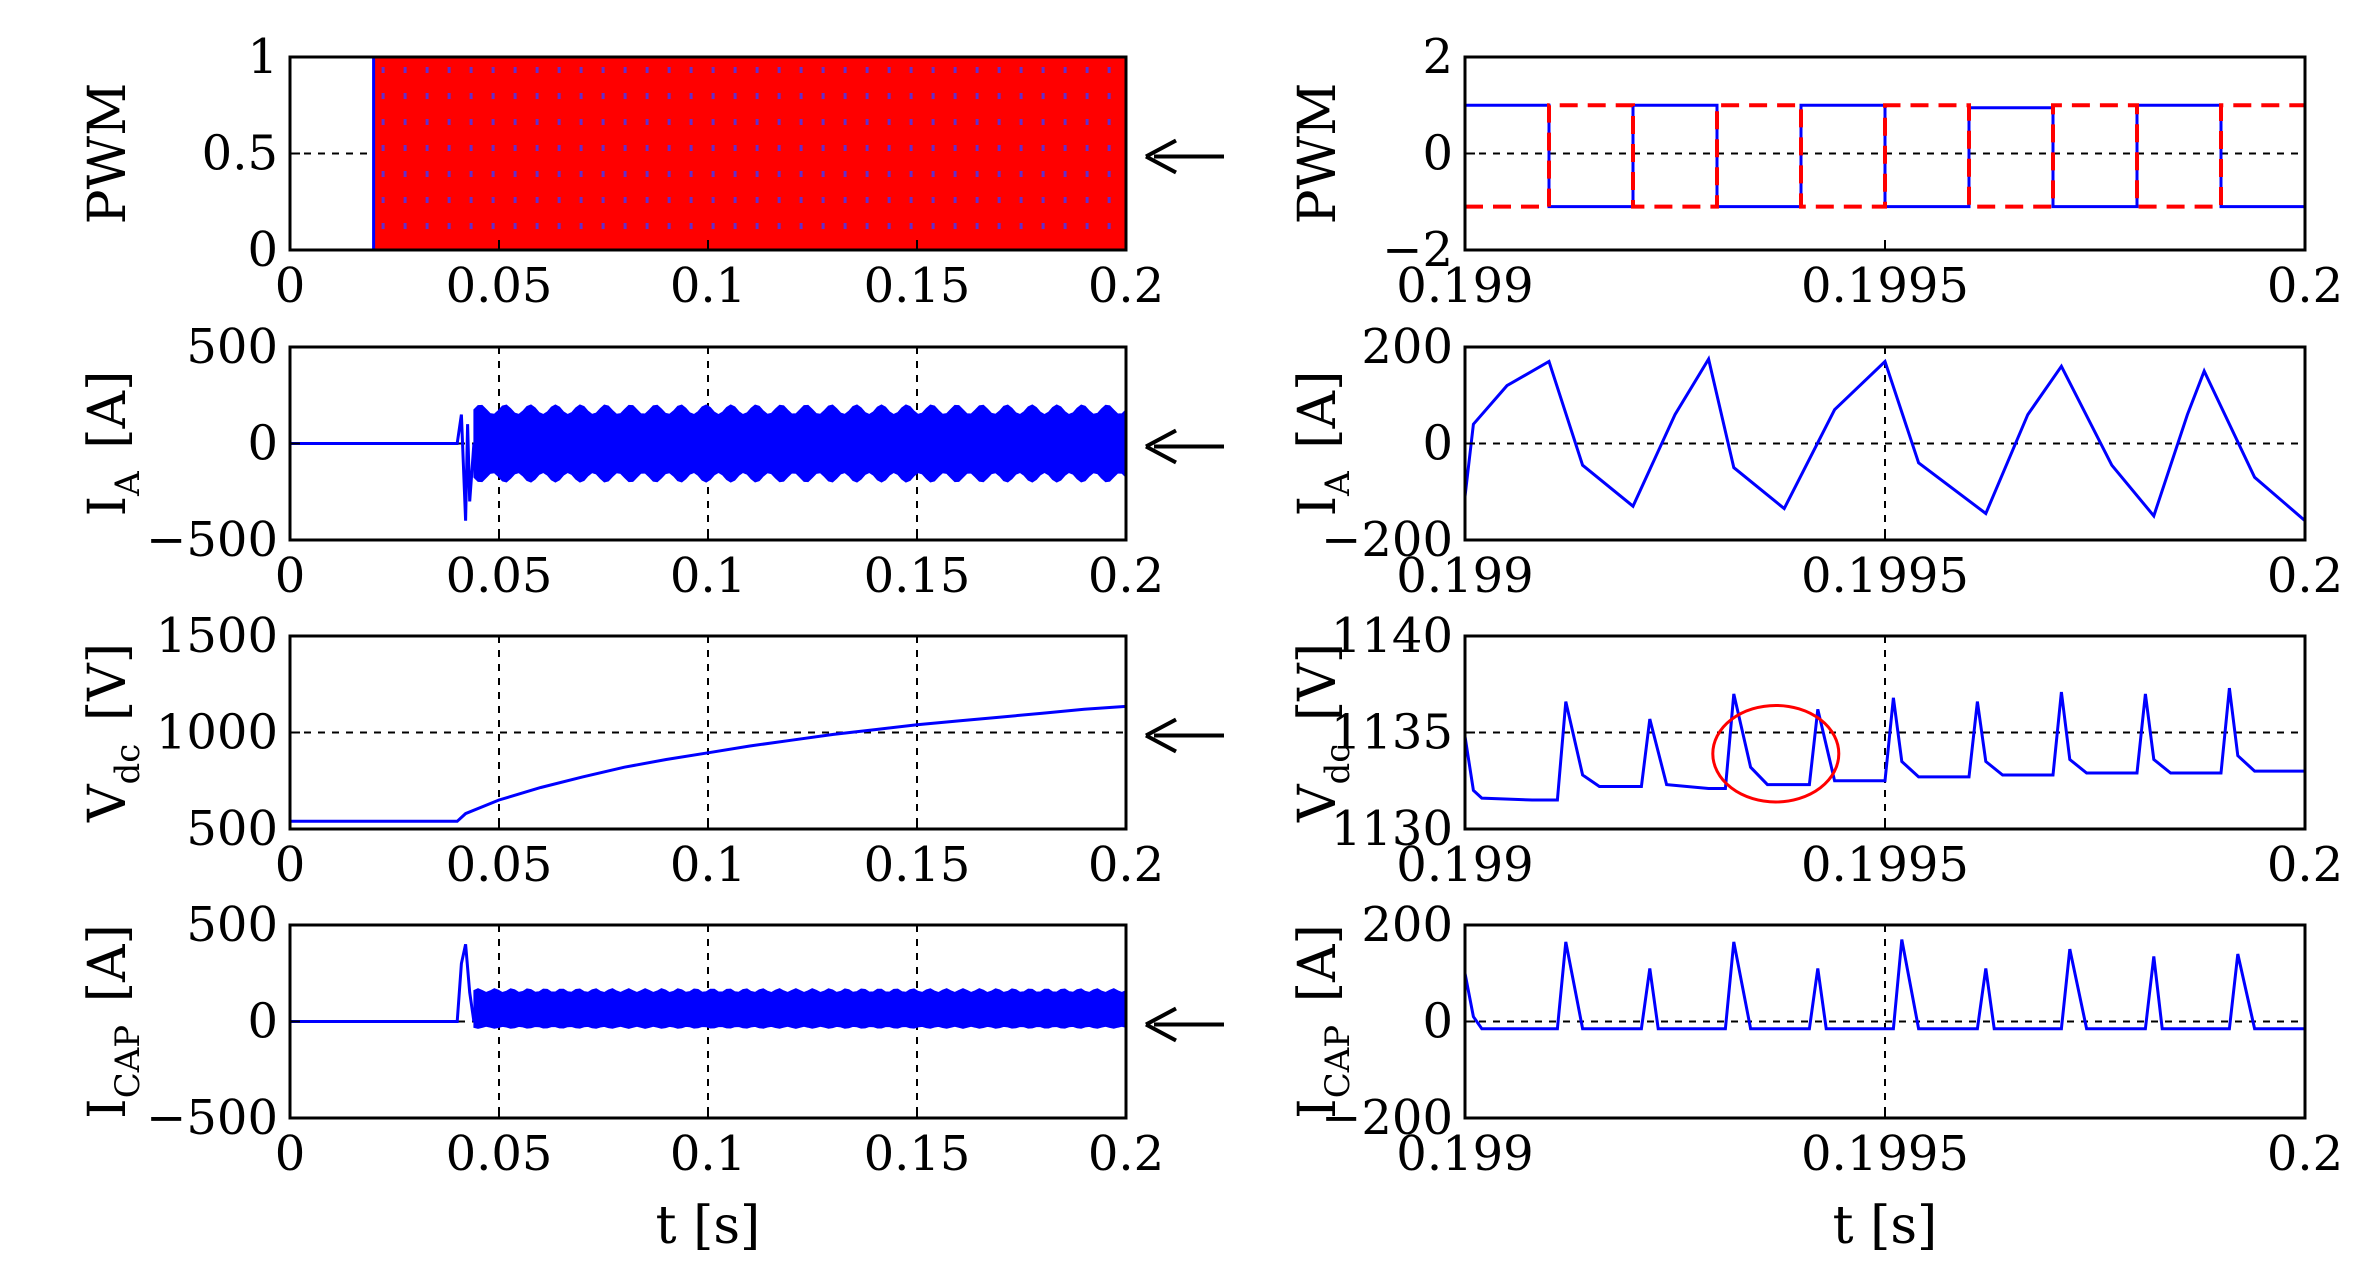 The image size is (2376, 1277). Describe the element at coordinates (1437, 57) in the screenshot. I see `y-tick-label: 2` at that location.